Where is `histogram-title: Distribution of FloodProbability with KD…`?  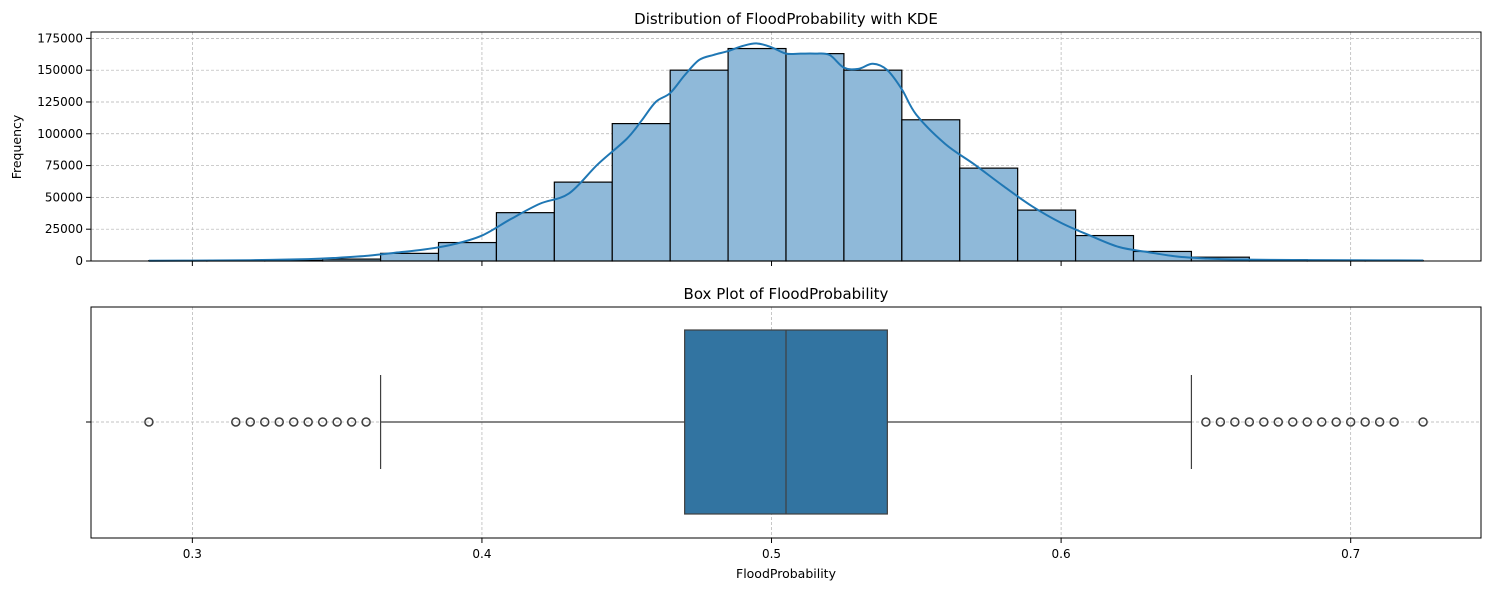
histogram-title: Distribution of FloodProbability with KD… is located at coordinates (786, 19).